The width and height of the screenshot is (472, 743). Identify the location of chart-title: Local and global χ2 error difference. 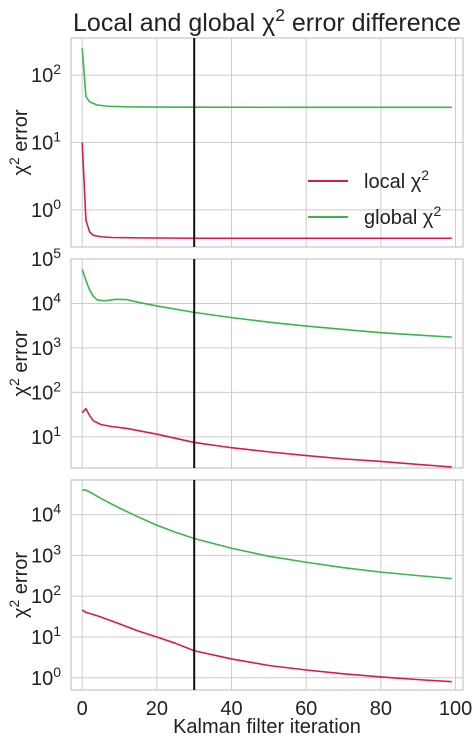
(267, 21).